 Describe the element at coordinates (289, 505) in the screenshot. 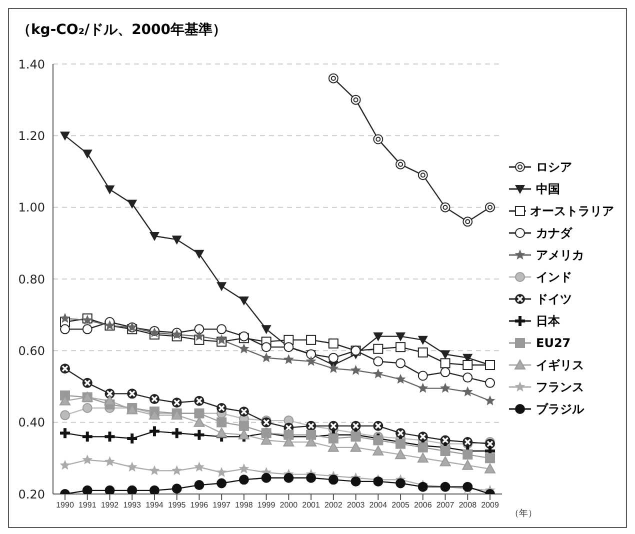

I see `x-tick-label: 2000` at that location.